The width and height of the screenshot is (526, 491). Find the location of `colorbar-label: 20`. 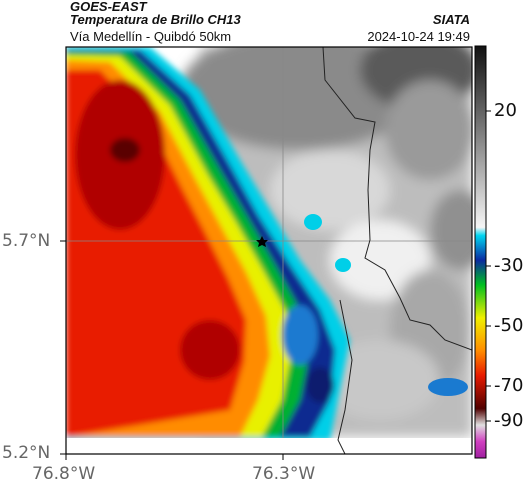

colorbar-label: 20 is located at coordinates (505, 110).